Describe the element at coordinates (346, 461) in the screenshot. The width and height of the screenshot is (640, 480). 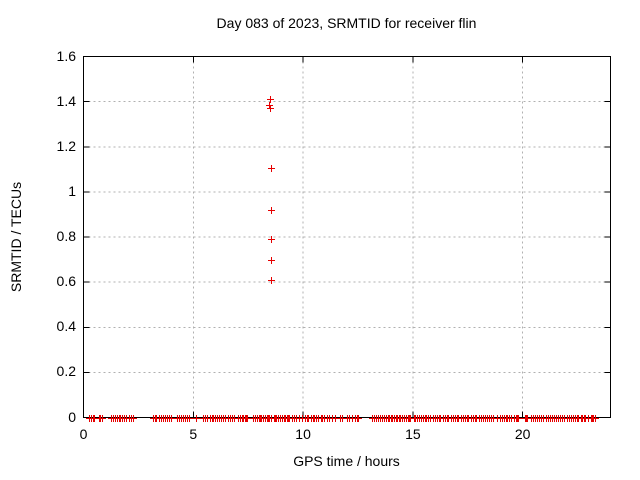
I see `x-axis-label: GPS time / hours` at that location.